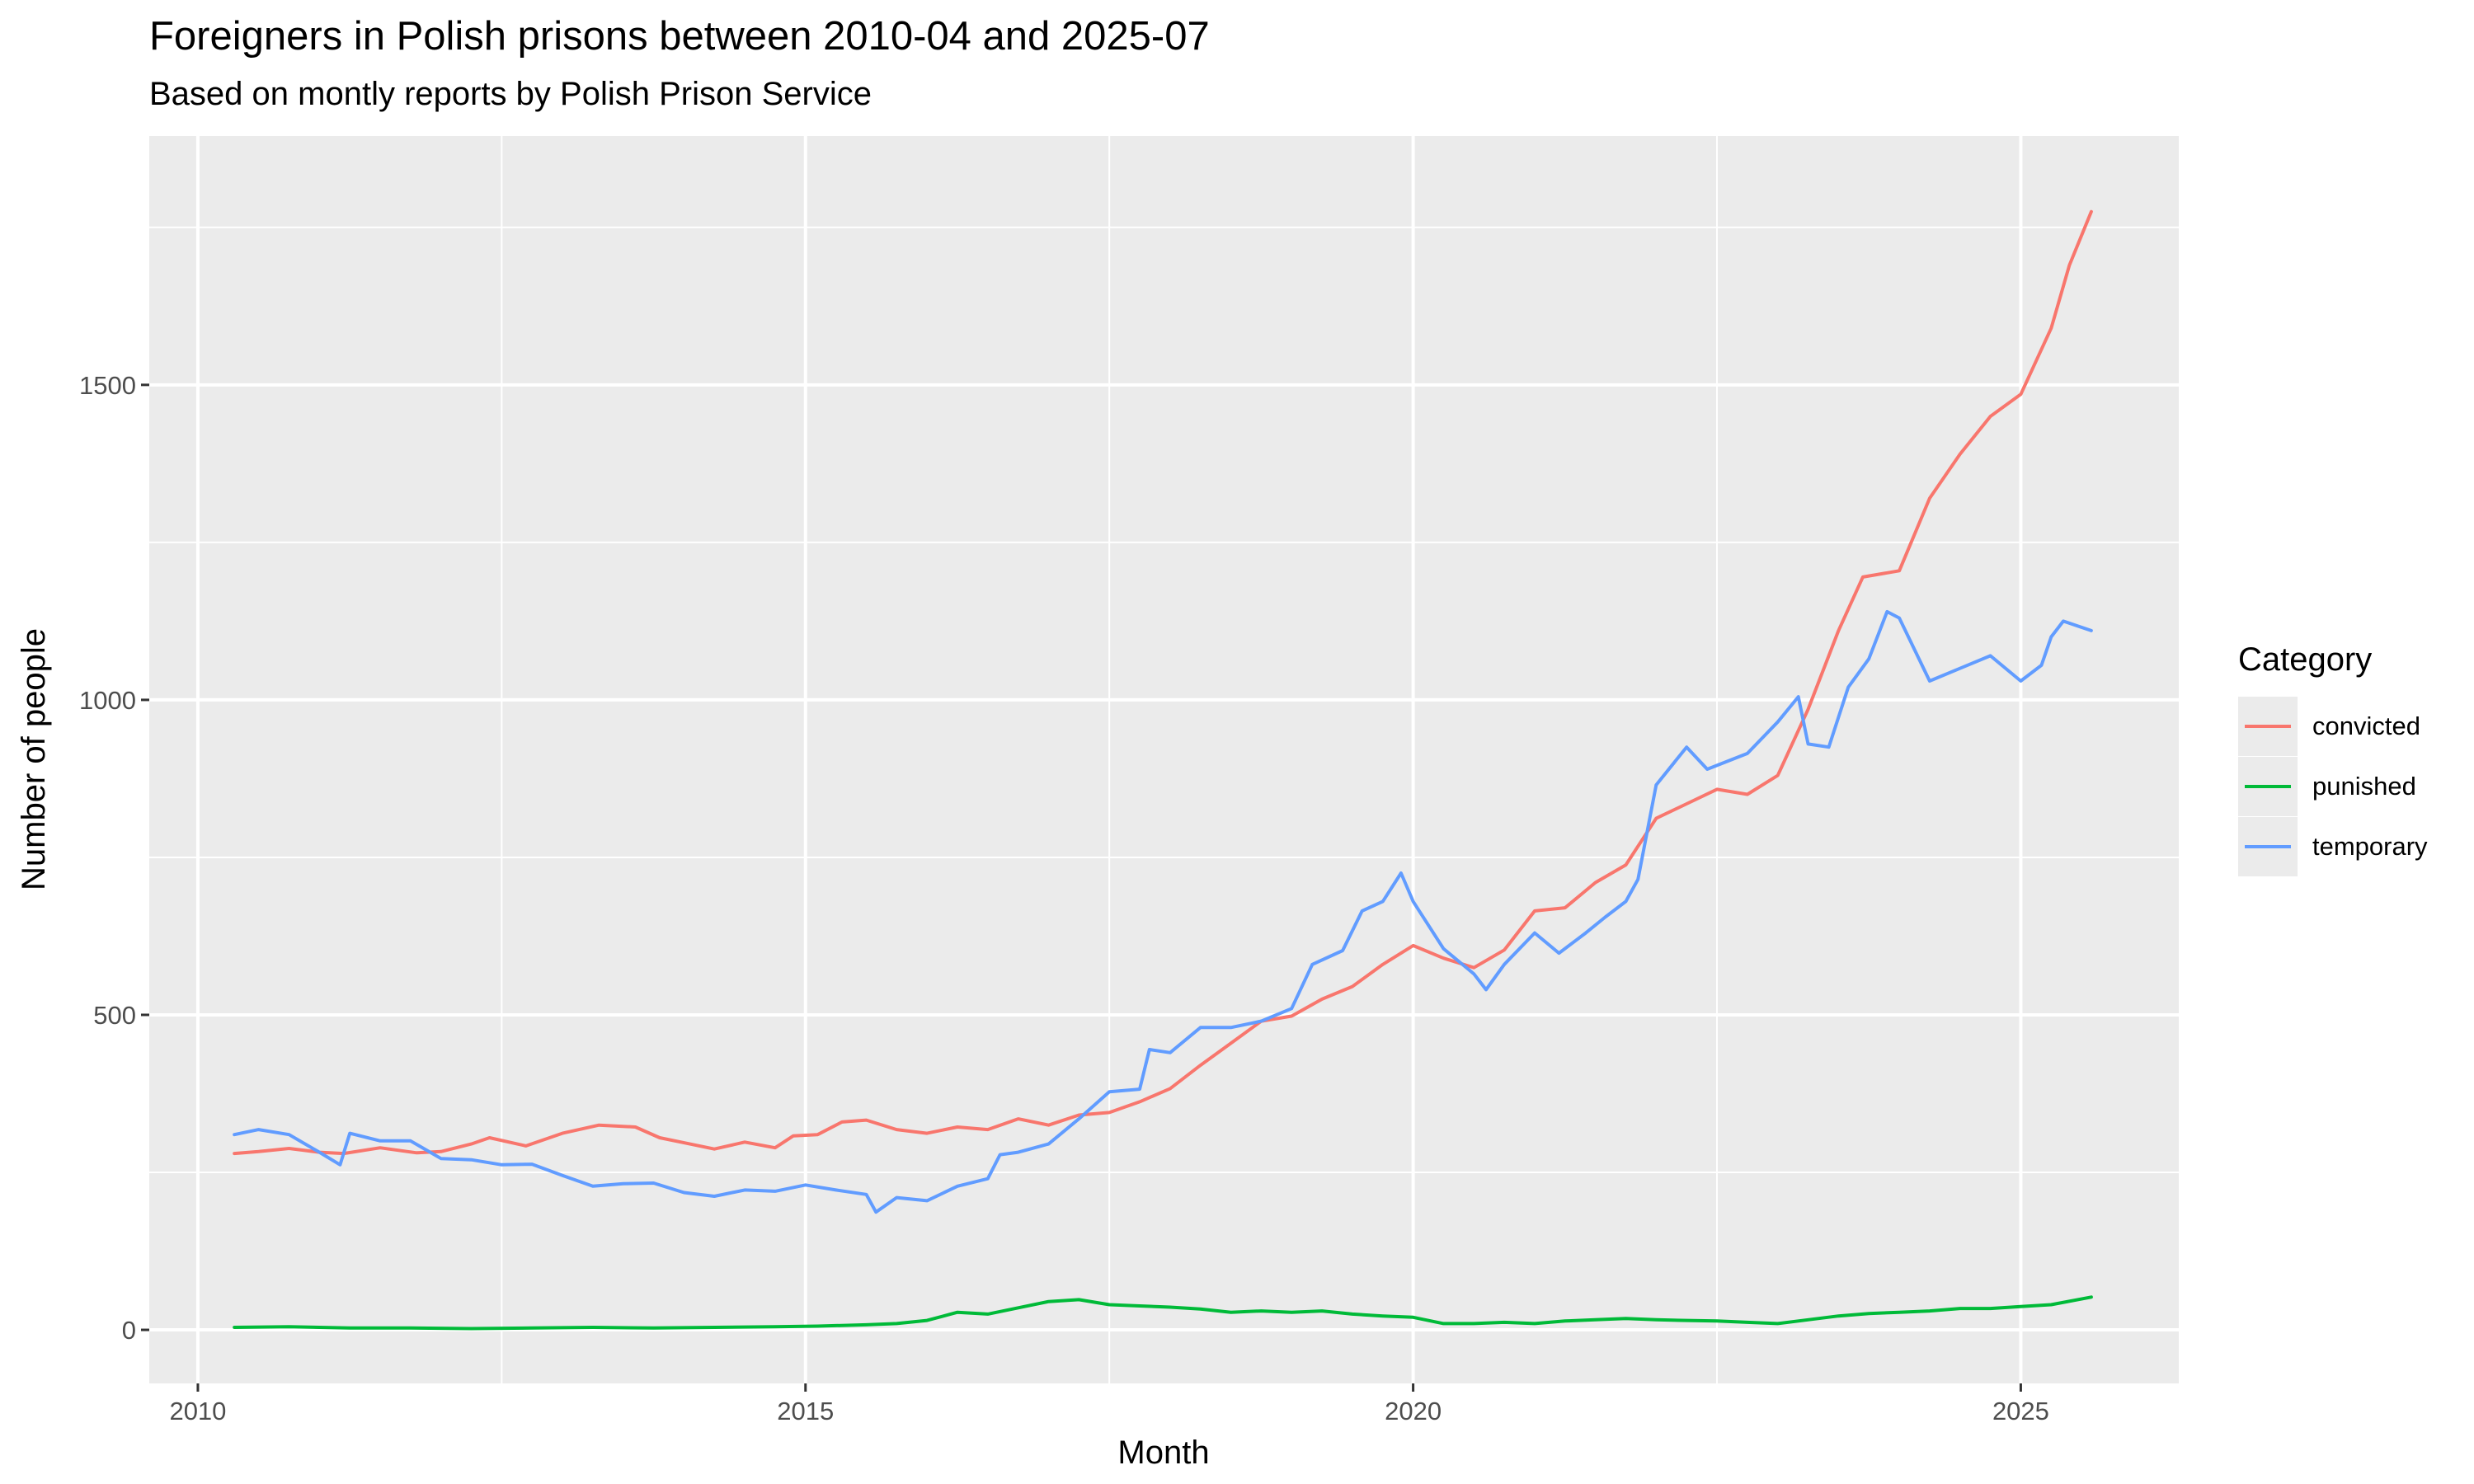 The height and width of the screenshot is (1484, 2474). What do you see at coordinates (1163, 1453) in the screenshot?
I see `x-axis-title: Month` at bounding box center [1163, 1453].